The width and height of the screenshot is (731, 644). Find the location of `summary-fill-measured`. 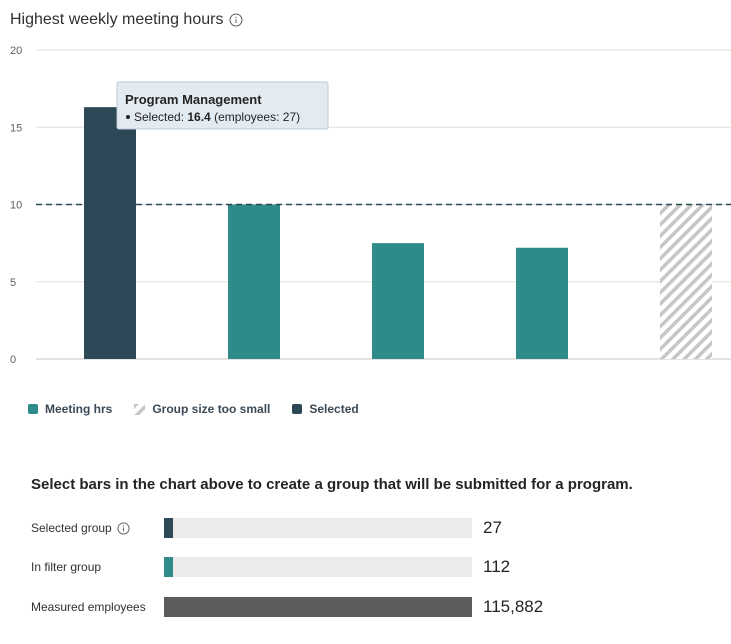

summary-fill-measured is located at coordinates (318, 607).